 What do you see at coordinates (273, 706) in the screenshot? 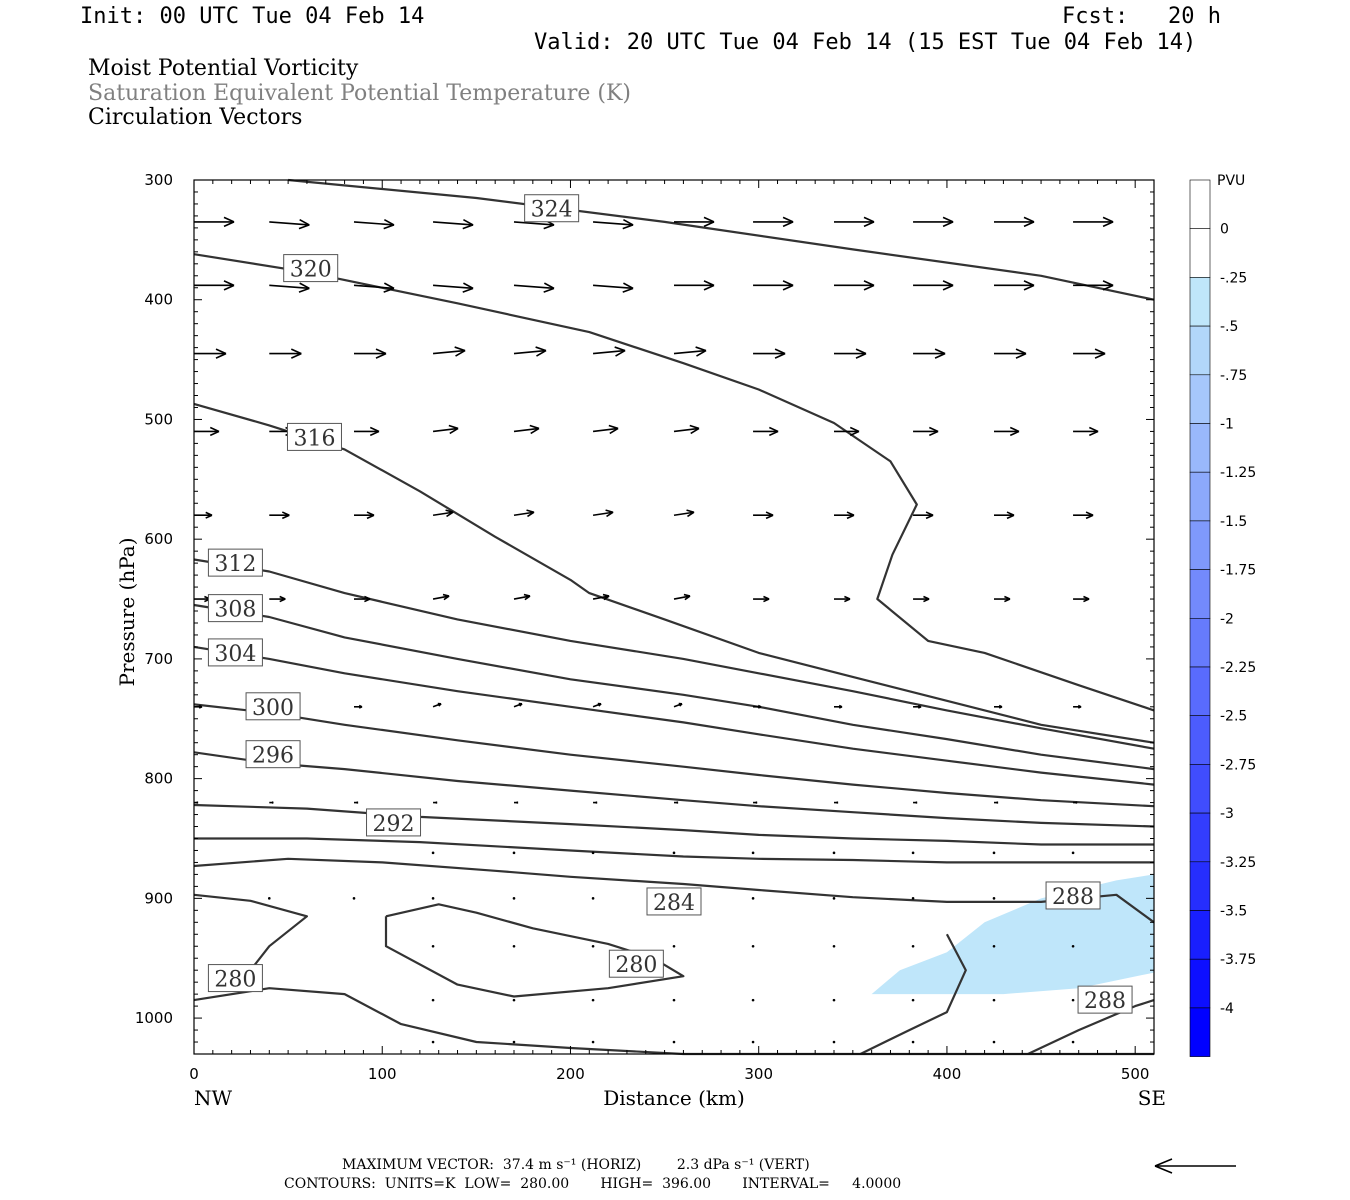
I see `contour-label: 300` at bounding box center [273, 706].